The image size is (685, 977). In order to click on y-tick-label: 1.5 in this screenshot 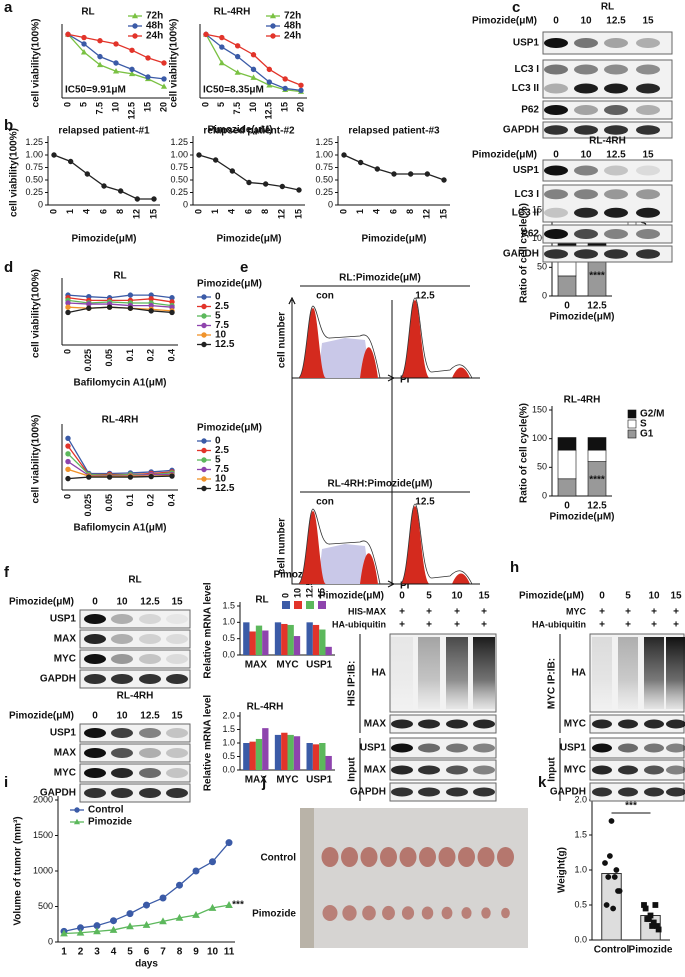, I will do `click(228, 605)`.